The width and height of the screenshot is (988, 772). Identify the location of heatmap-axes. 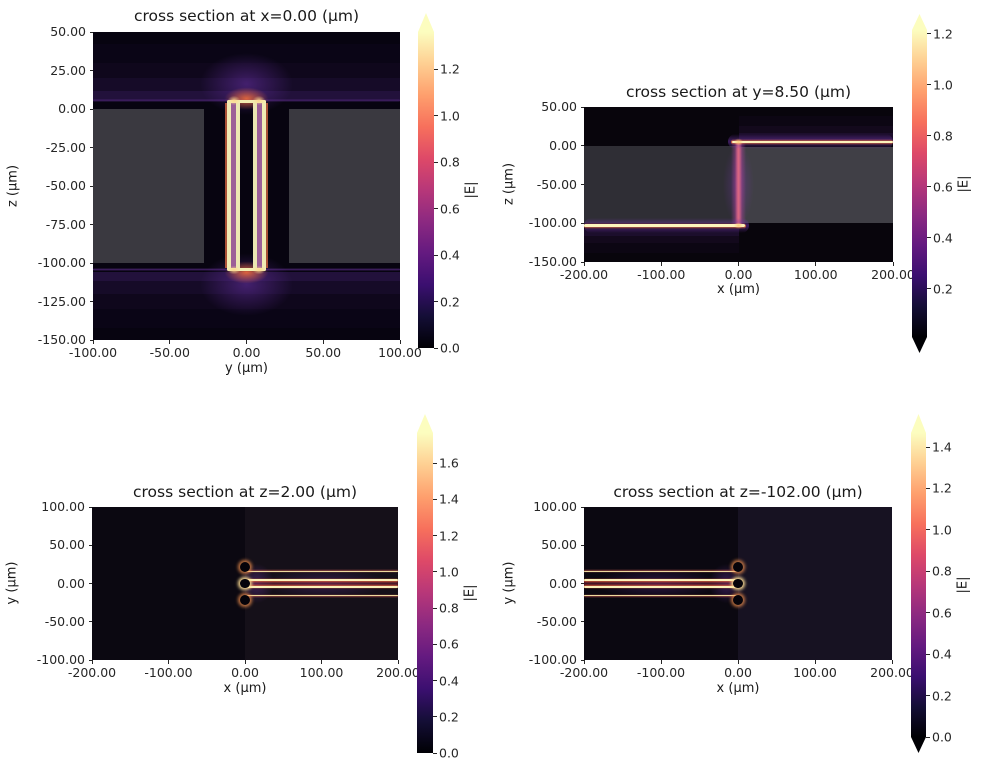
(738, 583).